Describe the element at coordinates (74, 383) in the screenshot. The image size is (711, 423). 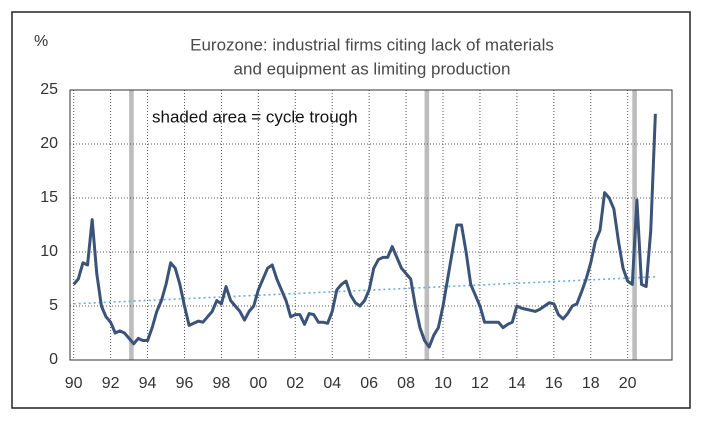
I see `x-tick-label: 90` at that location.